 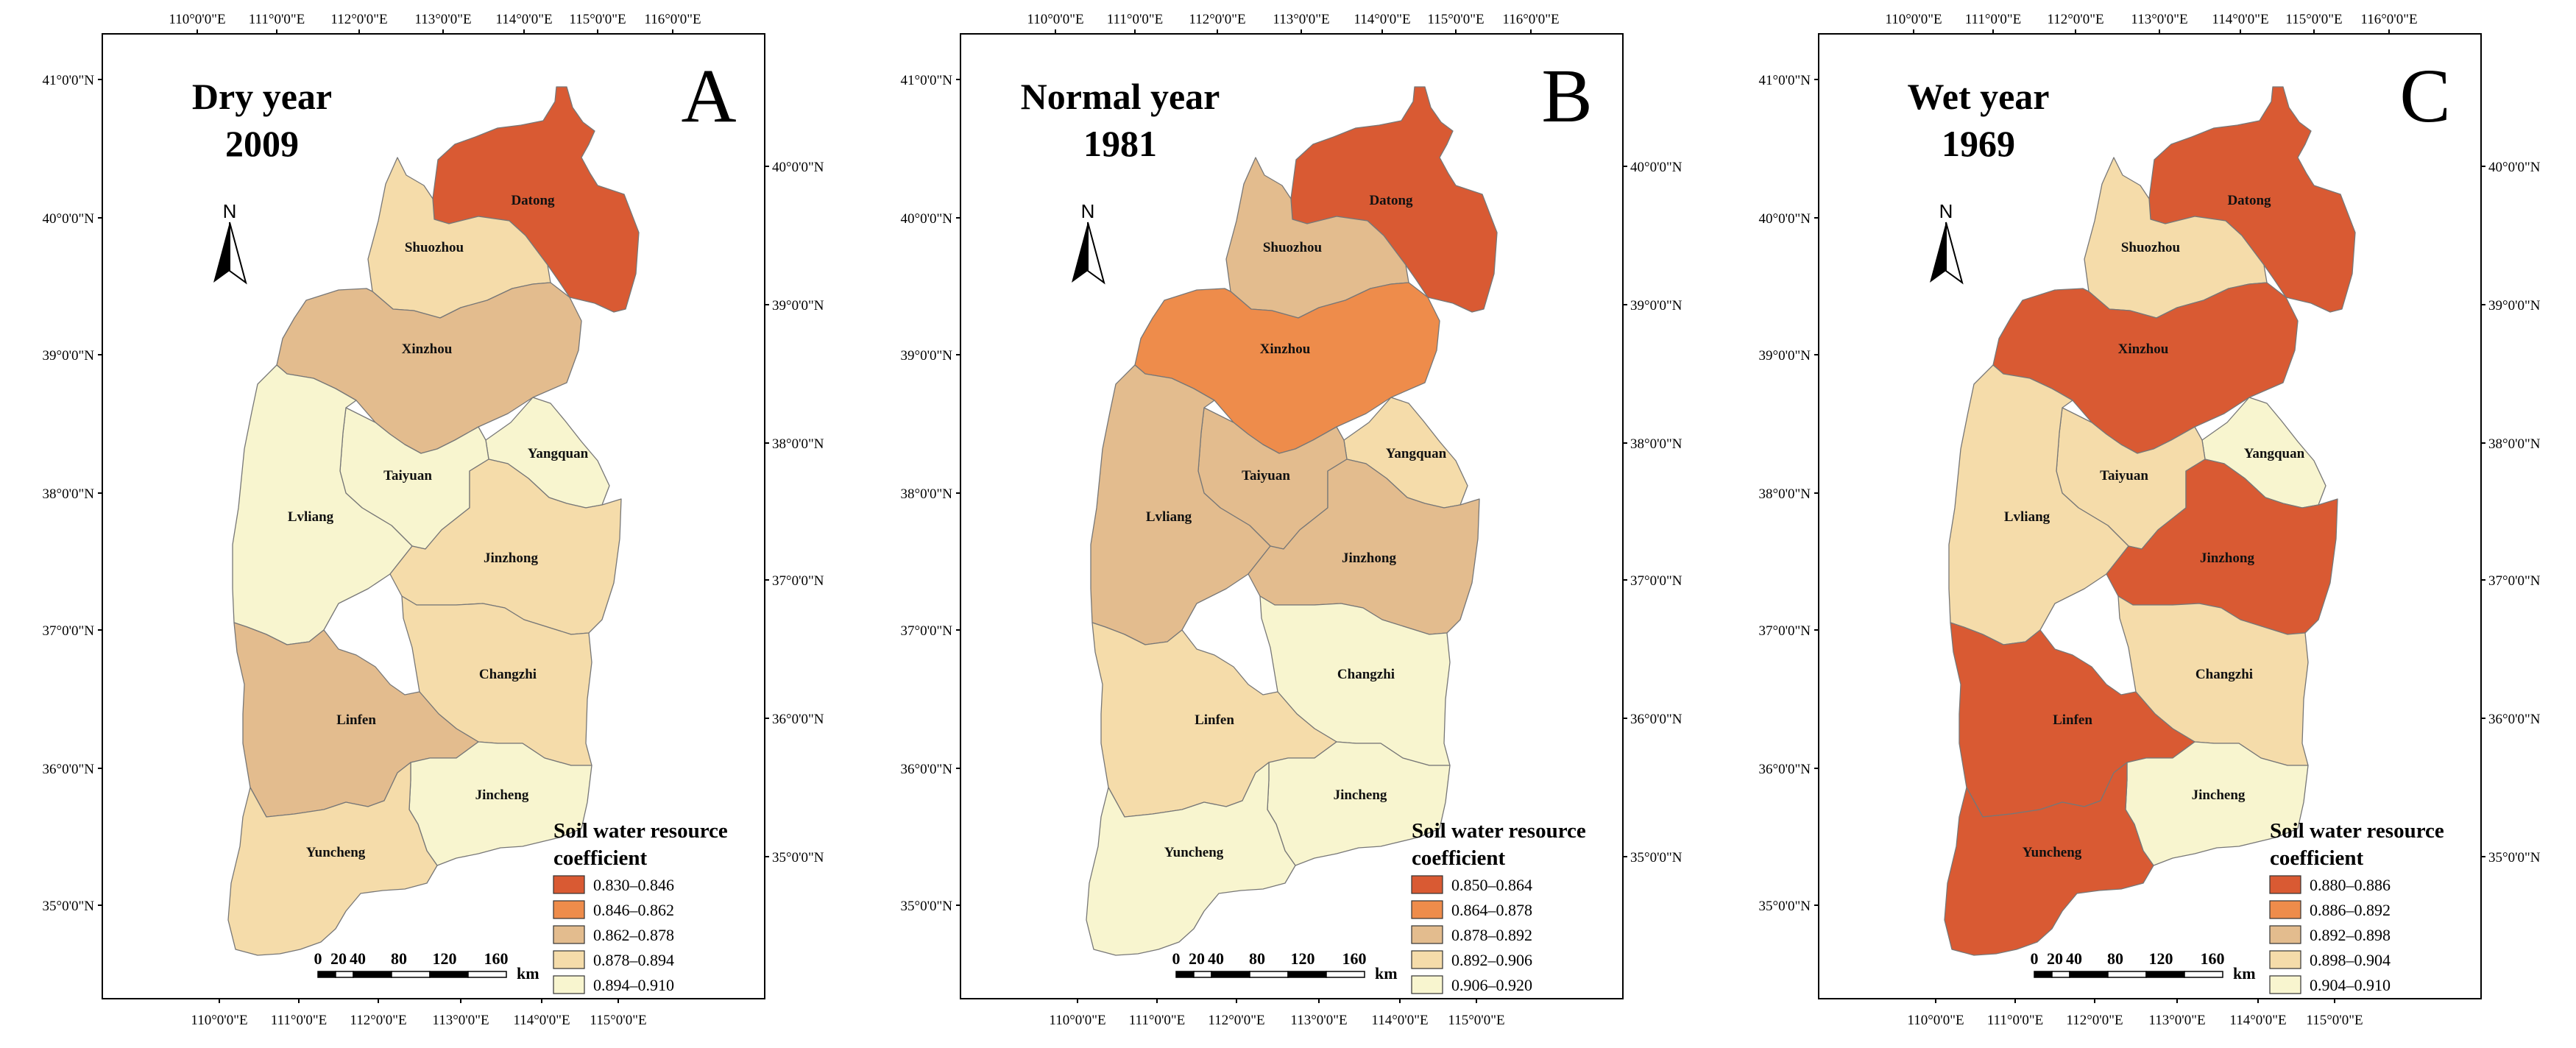 I want to click on region-lvliang, so click(x=1180, y=505).